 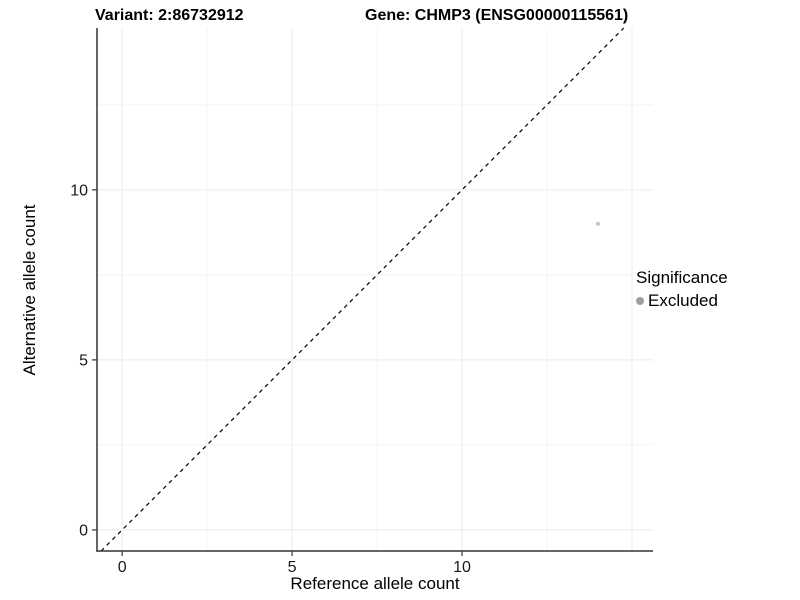 I want to click on legend-item-excluded: Excluded, so click(x=682, y=301).